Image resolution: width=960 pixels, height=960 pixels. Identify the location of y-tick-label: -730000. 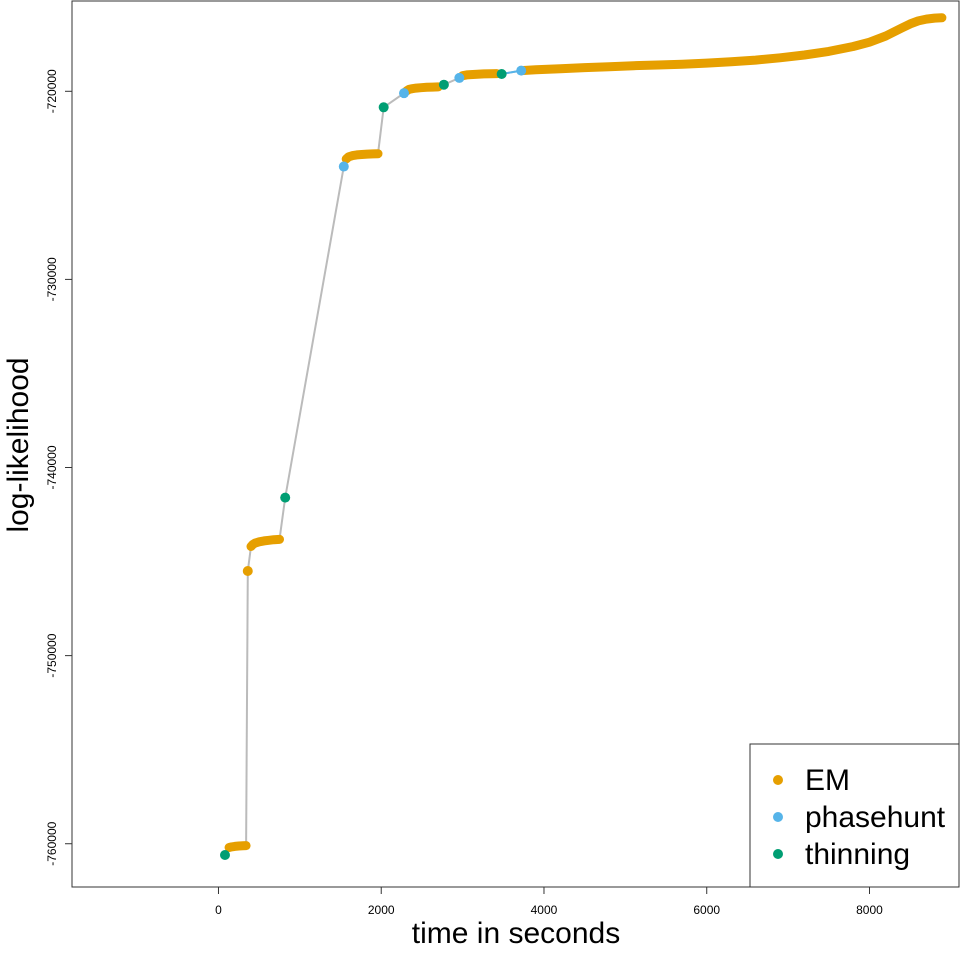
(52, 279).